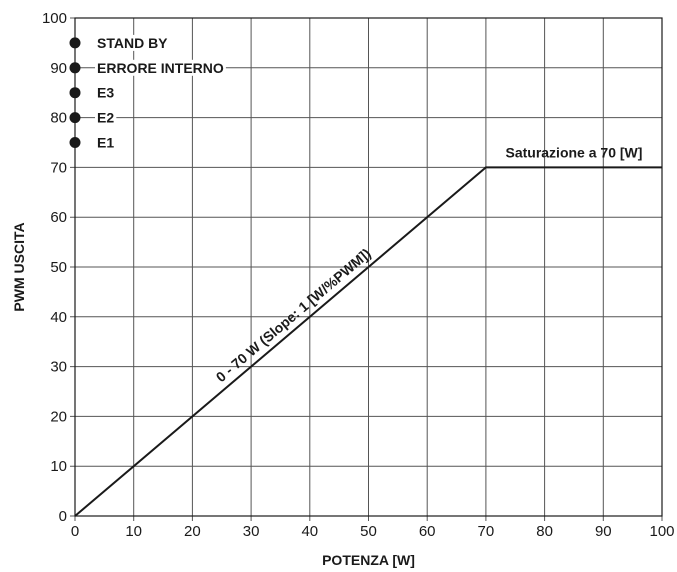 Image resolution: width=677 pixels, height=572 pixels. What do you see at coordinates (58, 317) in the screenshot?
I see `y-tick-label: 40` at bounding box center [58, 317].